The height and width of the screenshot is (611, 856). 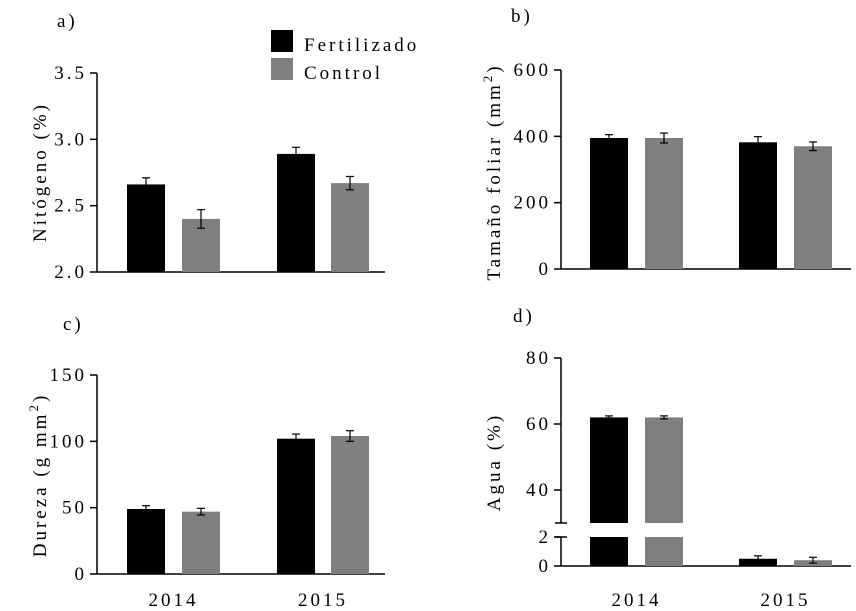 I want to click on y-tick-label: 2.5, so click(x=70, y=206).